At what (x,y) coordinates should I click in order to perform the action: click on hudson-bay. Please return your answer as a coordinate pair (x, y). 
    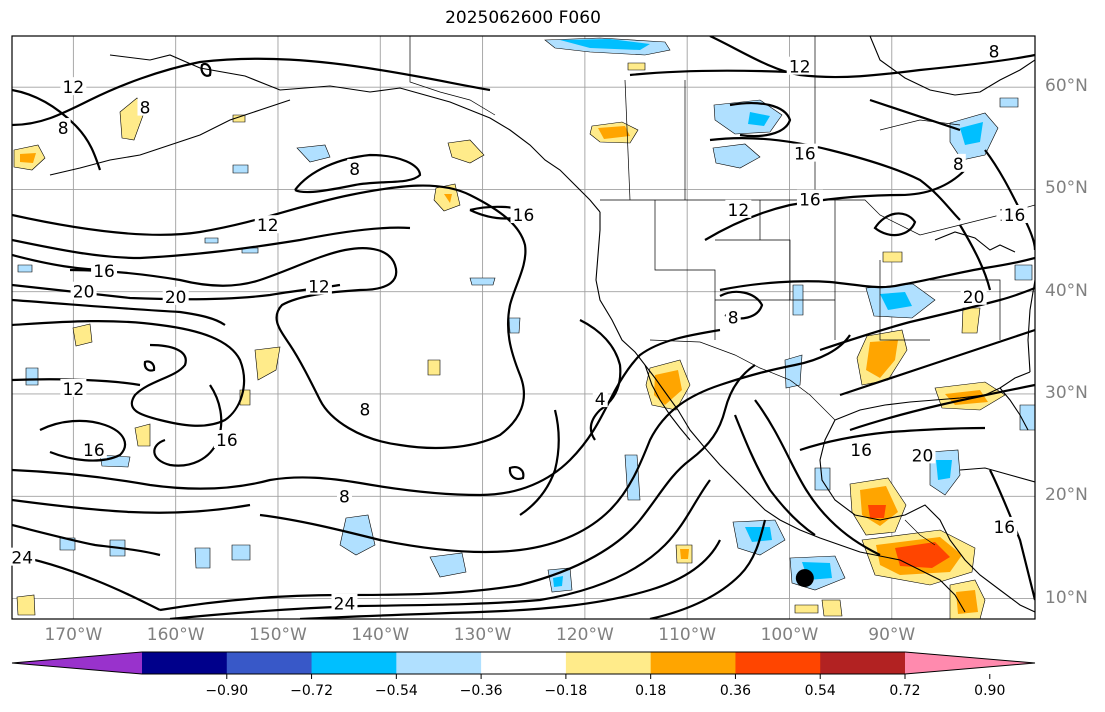
    Looking at the image, I should click on (952, 66).